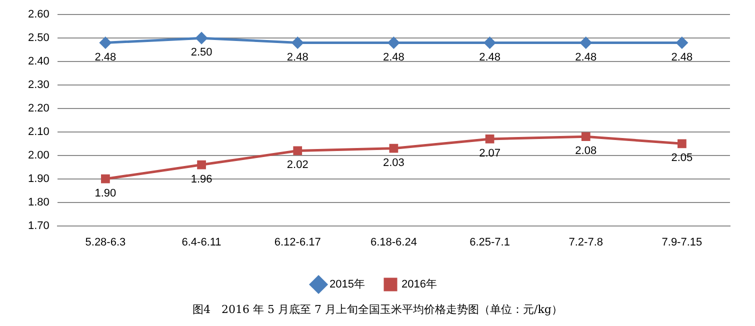  What do you see at coordinates (378, 309) in the screenshot?
I see `caption: 图4 2016 年 5 月底至 7 月上旬全国玉米平均价格走势图（单位：元/kg）` at bounding box center [378, 309].